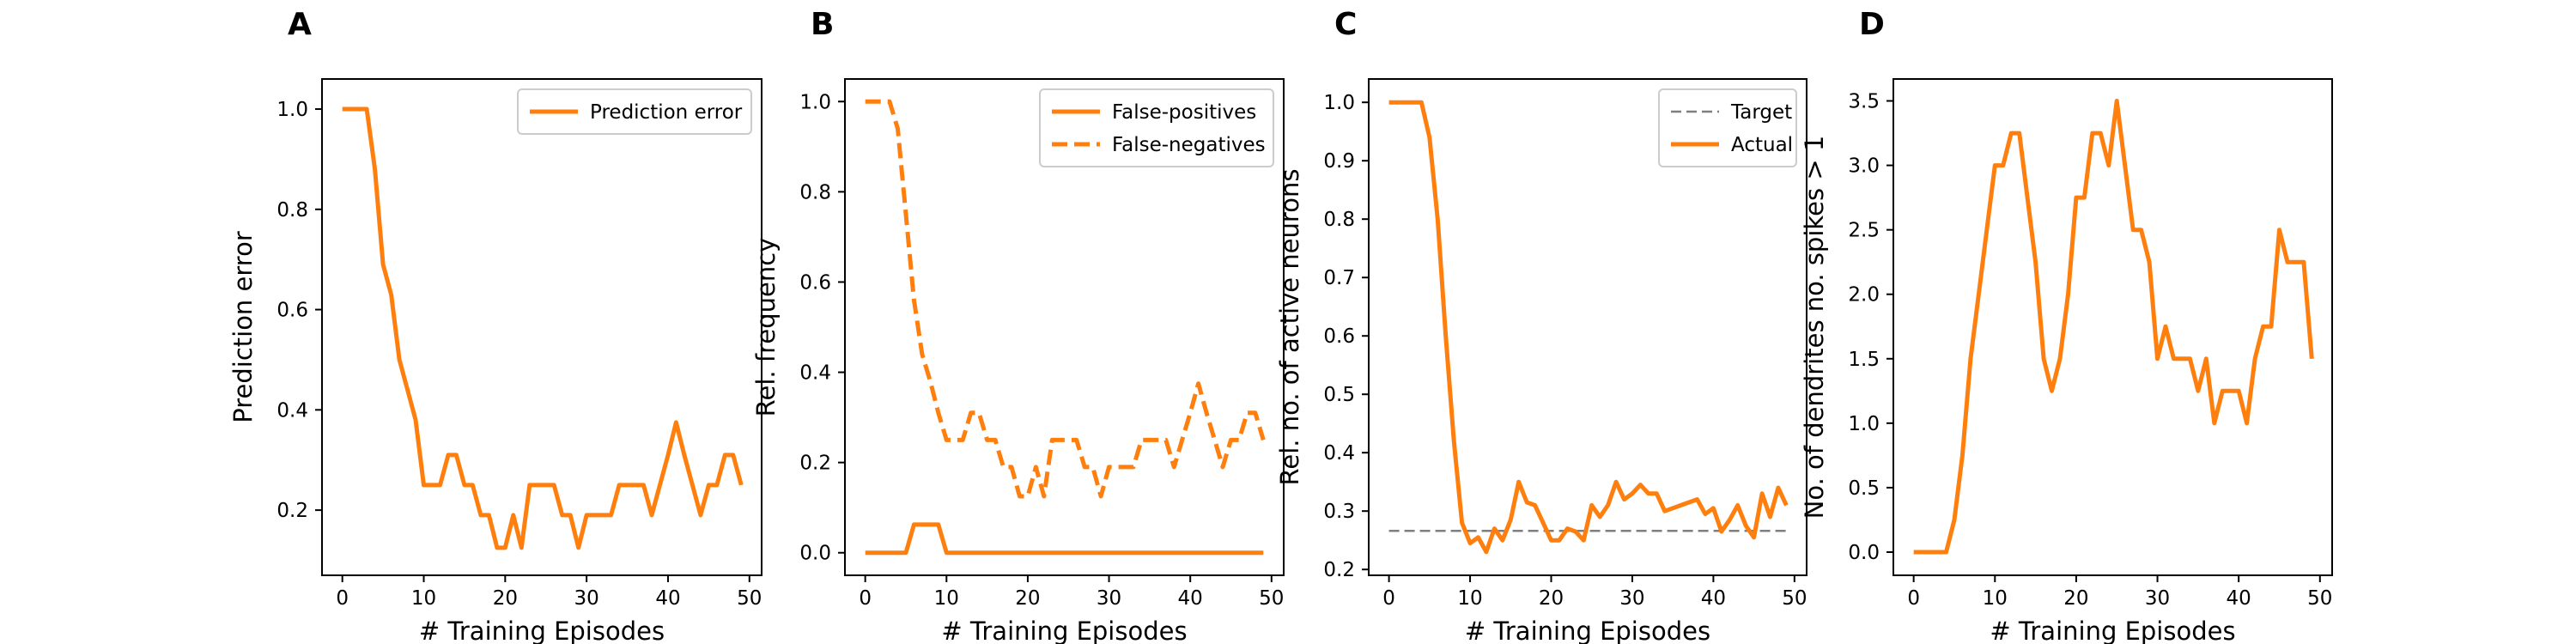  Describe the element at coordinates (1864, 166) in the screenshot. I see `y-tick-label: 3.0` at that location.